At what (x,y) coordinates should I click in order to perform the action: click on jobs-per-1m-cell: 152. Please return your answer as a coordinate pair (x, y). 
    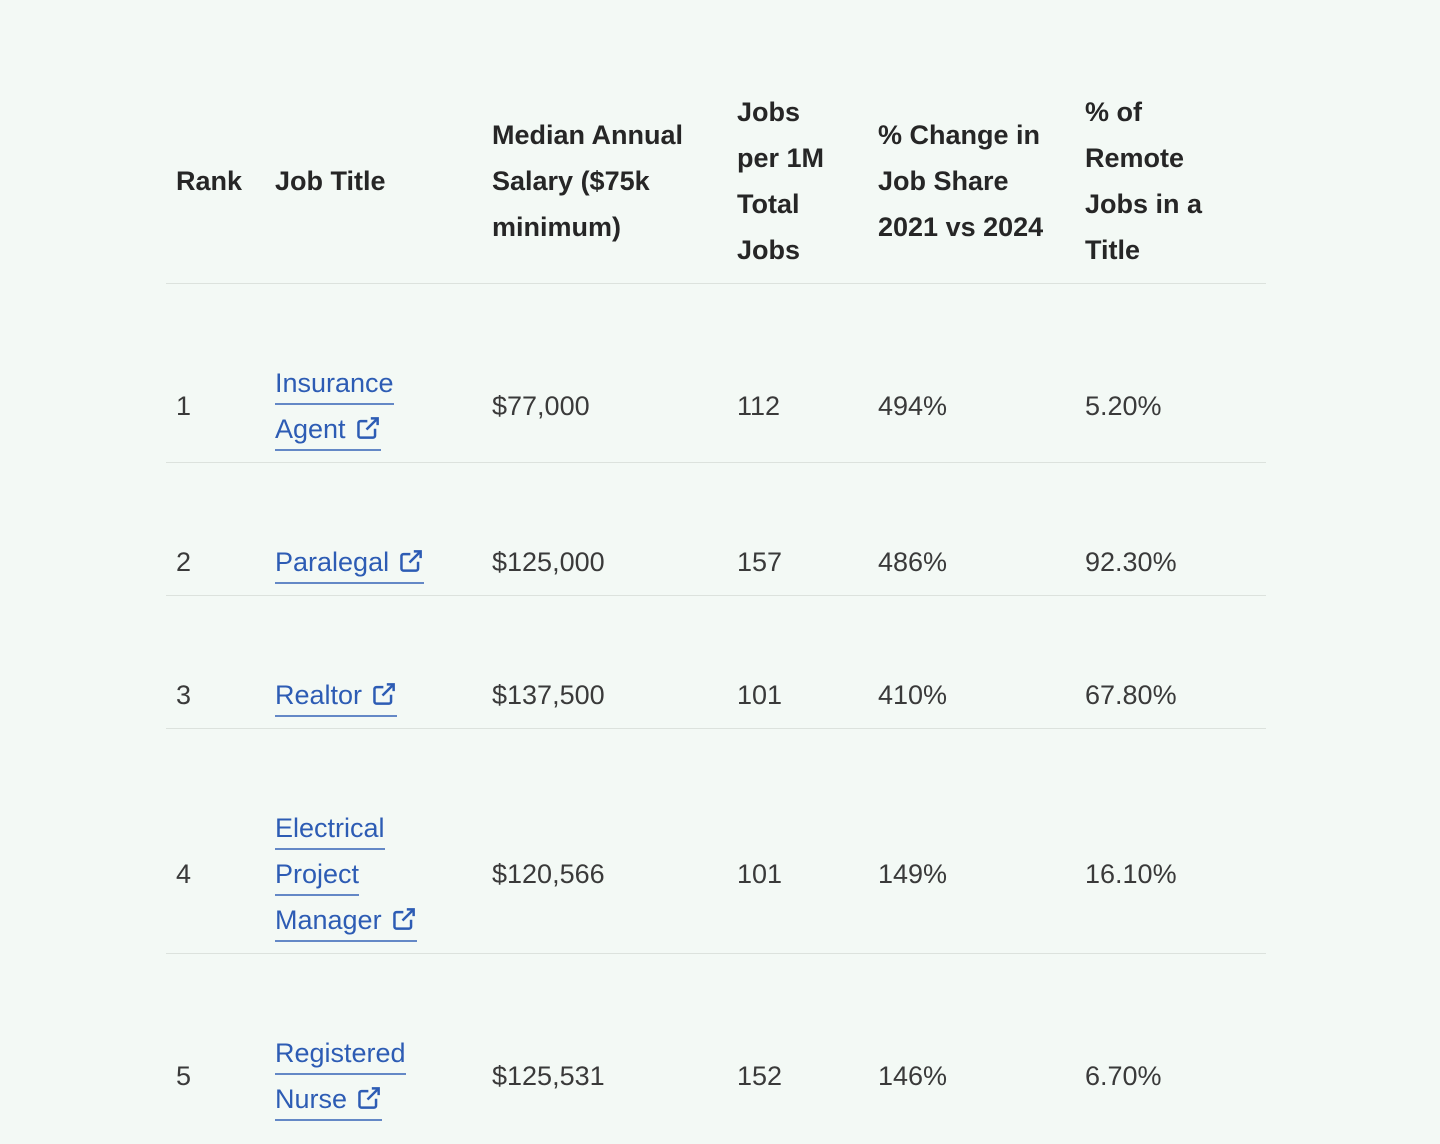
    Looking at the image, I should click on (760, 1076).